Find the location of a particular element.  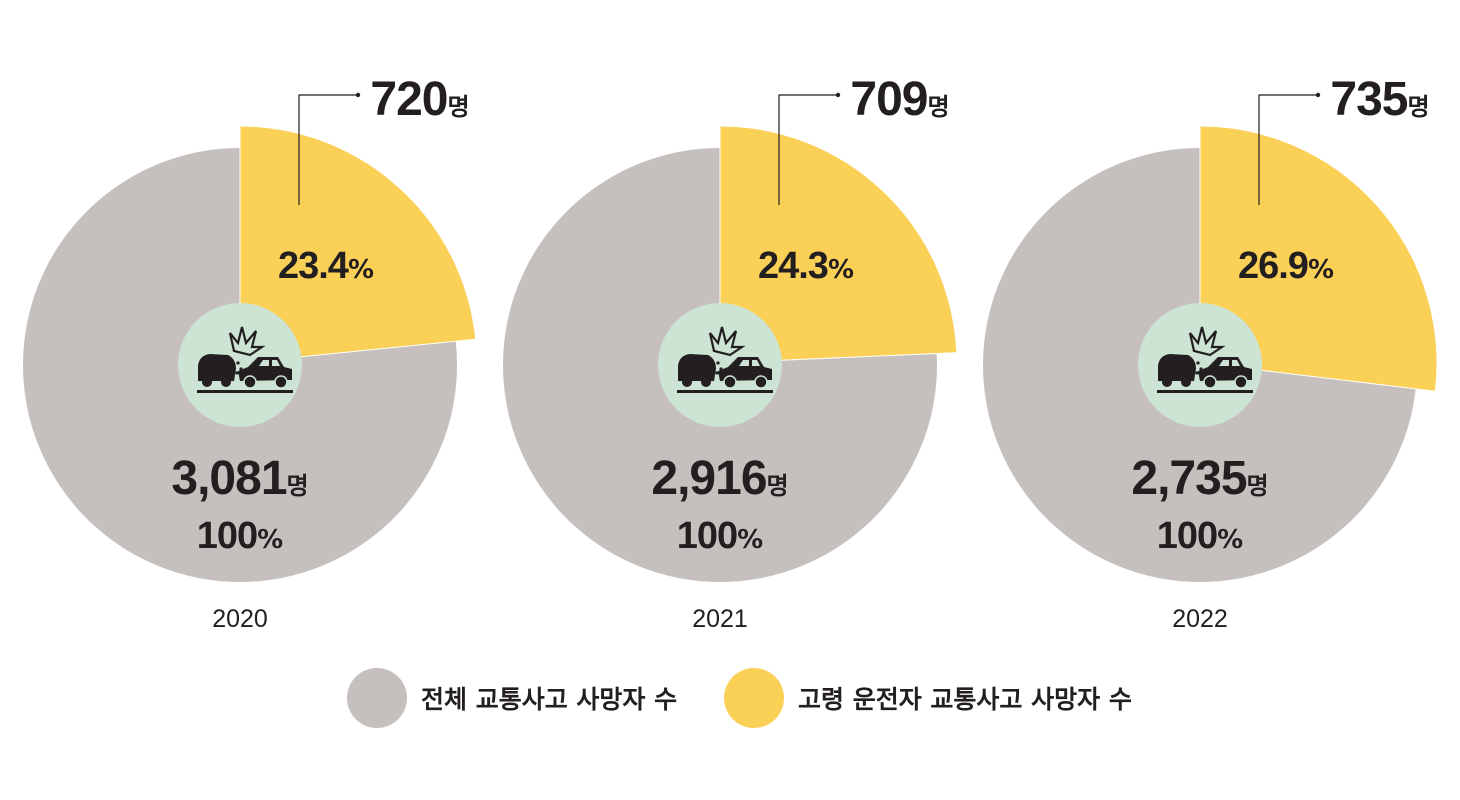

total-count-label-value: 3,081 is located at coordinates (228, 478).